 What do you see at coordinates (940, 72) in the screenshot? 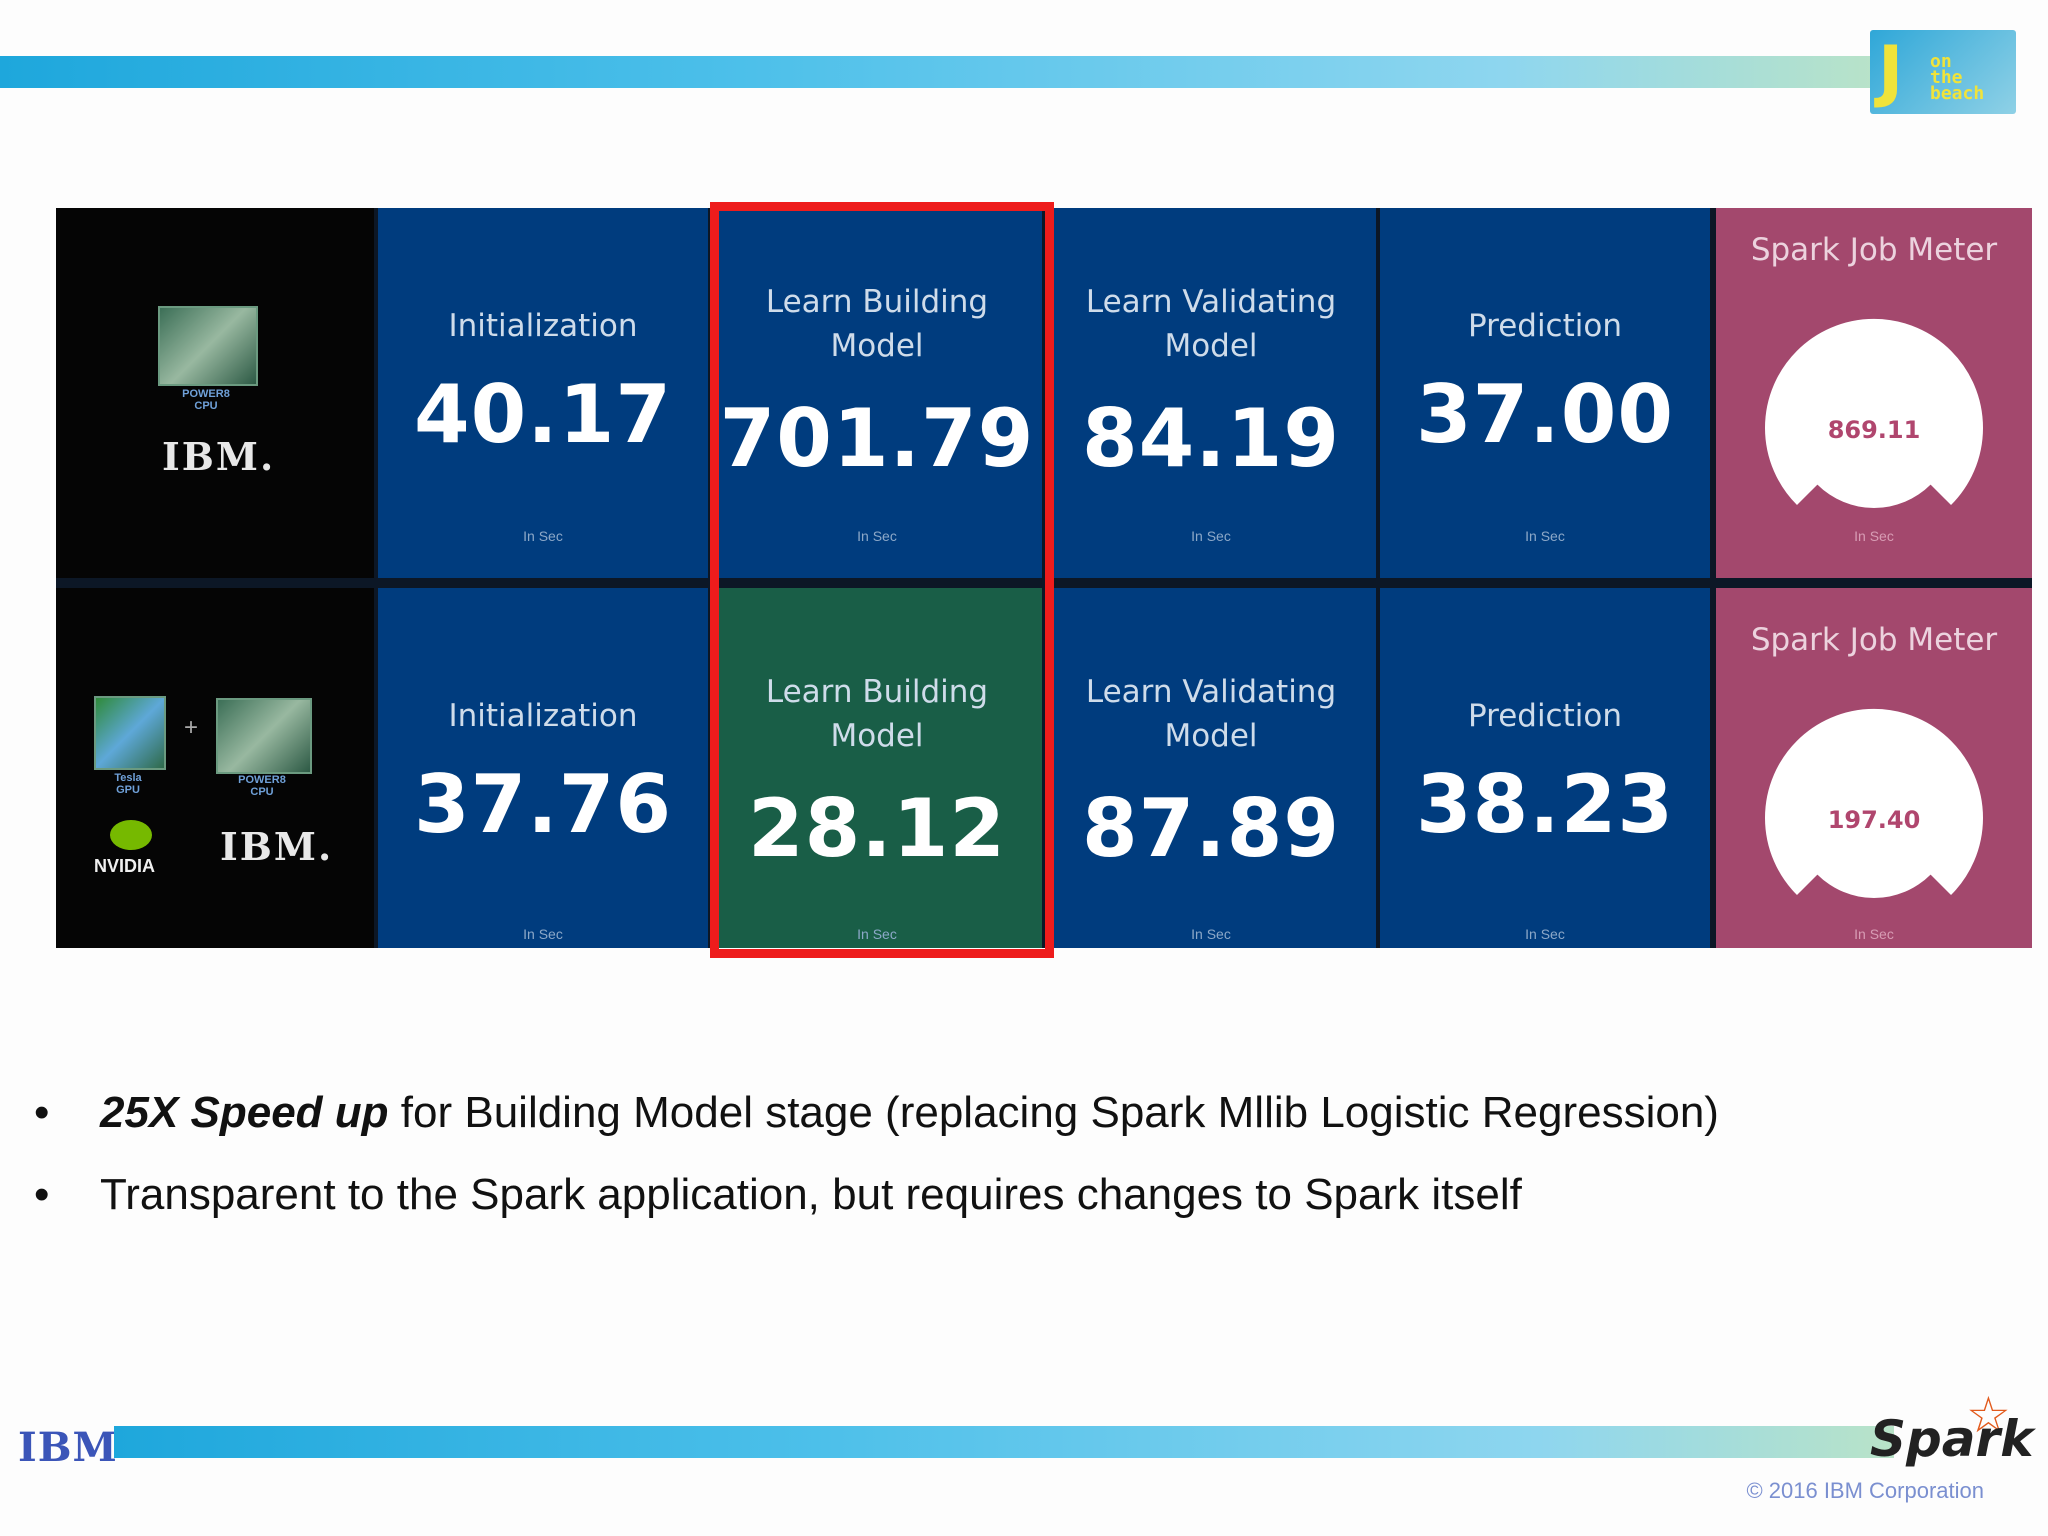
I see `header-bar` at bounding box center [940, 72].